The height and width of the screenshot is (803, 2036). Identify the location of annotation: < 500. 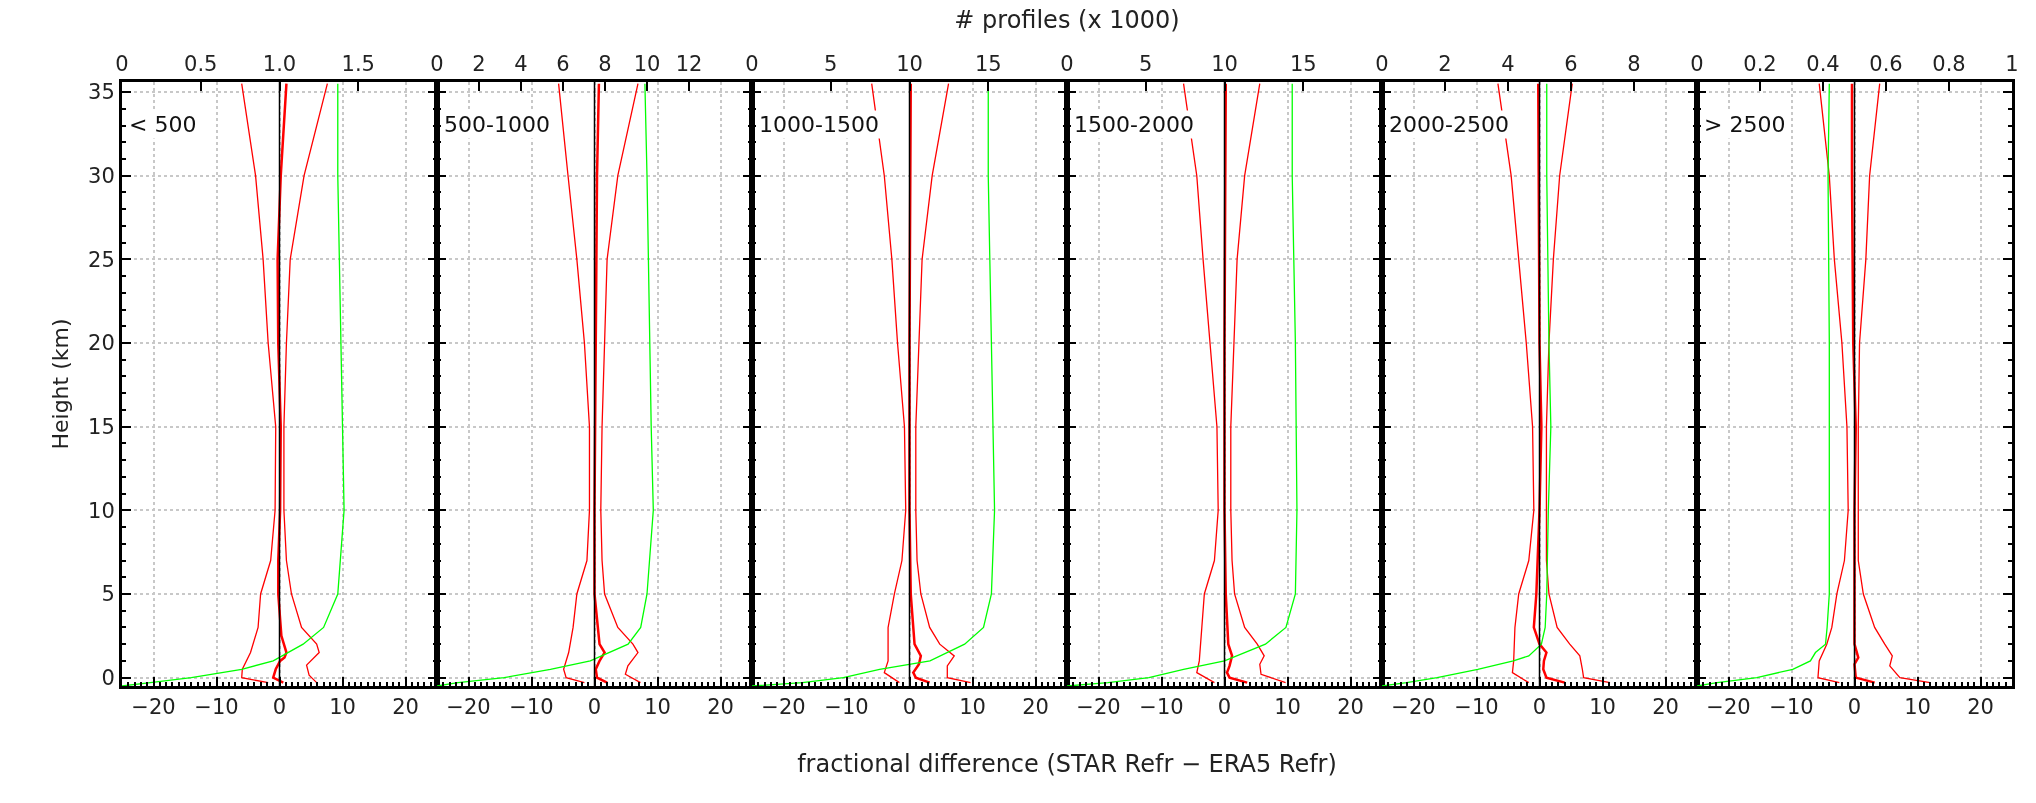
(163, 124).